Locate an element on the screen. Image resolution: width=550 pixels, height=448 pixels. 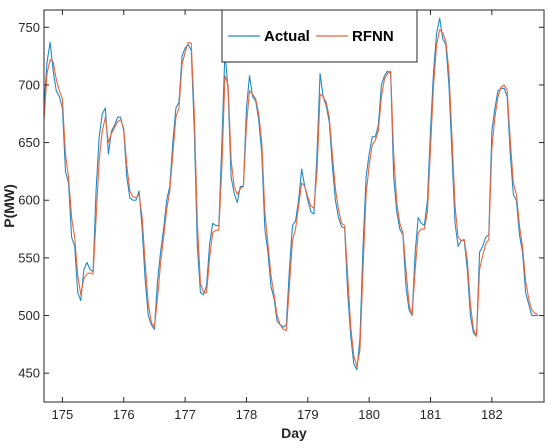
y-tick-label: 450 is located at coordinates (29, 373).